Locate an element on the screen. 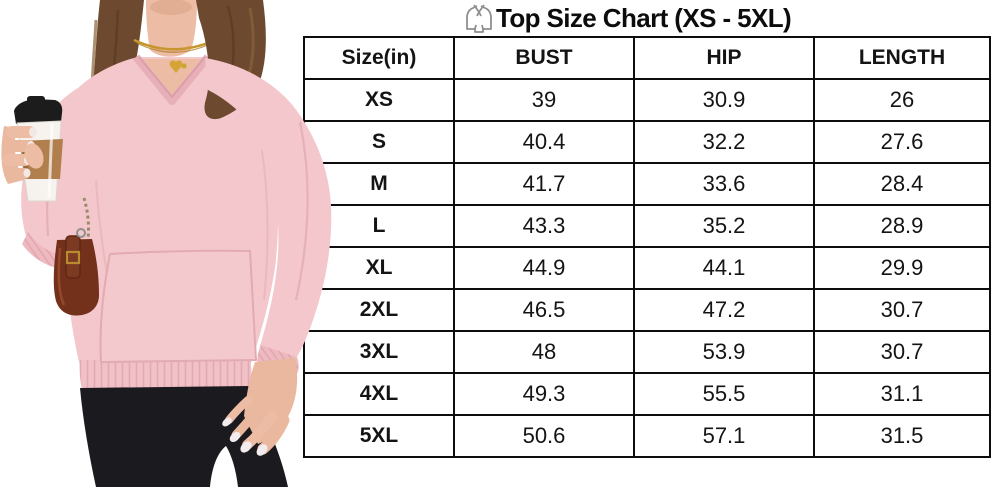 The image size is (1000, 487). size-value: 48 is located at coordinates (544, 352).